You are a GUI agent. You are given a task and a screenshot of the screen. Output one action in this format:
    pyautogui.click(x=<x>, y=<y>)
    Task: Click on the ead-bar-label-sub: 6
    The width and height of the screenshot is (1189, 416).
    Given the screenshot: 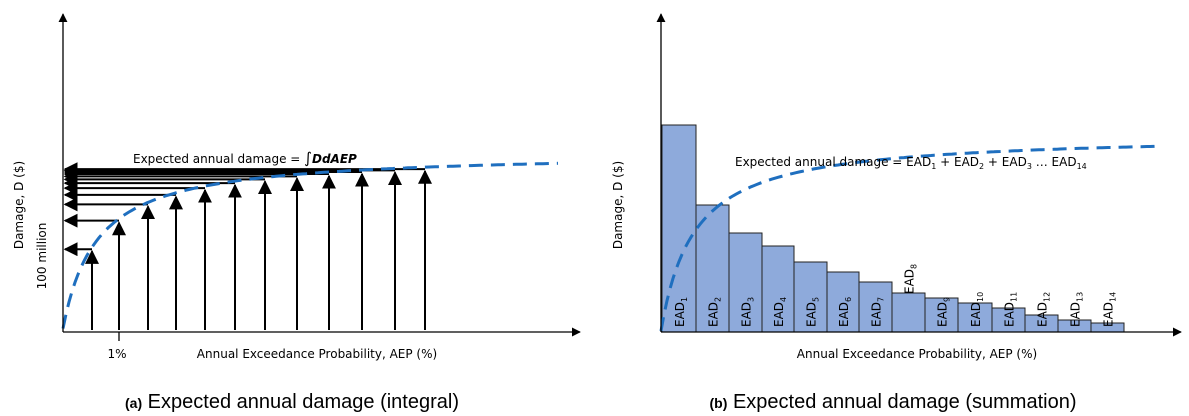 What is the action you would take?
    pyautogui.click(x=848, y=299)
    